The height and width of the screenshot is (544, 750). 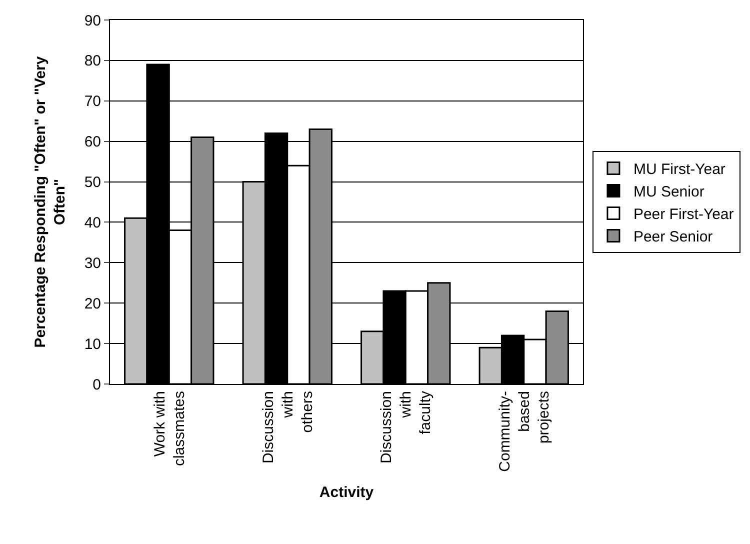 I want to click on y-tick-label: 90, so click(x=92, y=21).